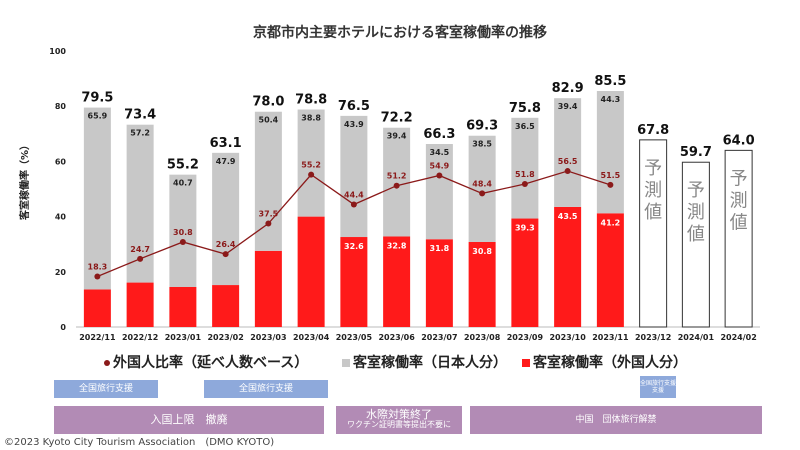 The image size is (800, 450). What do you see at coordinates (739, 178) in the screenshot?
I see `forecast-label-char: 予` at bounding box center [739, 178].